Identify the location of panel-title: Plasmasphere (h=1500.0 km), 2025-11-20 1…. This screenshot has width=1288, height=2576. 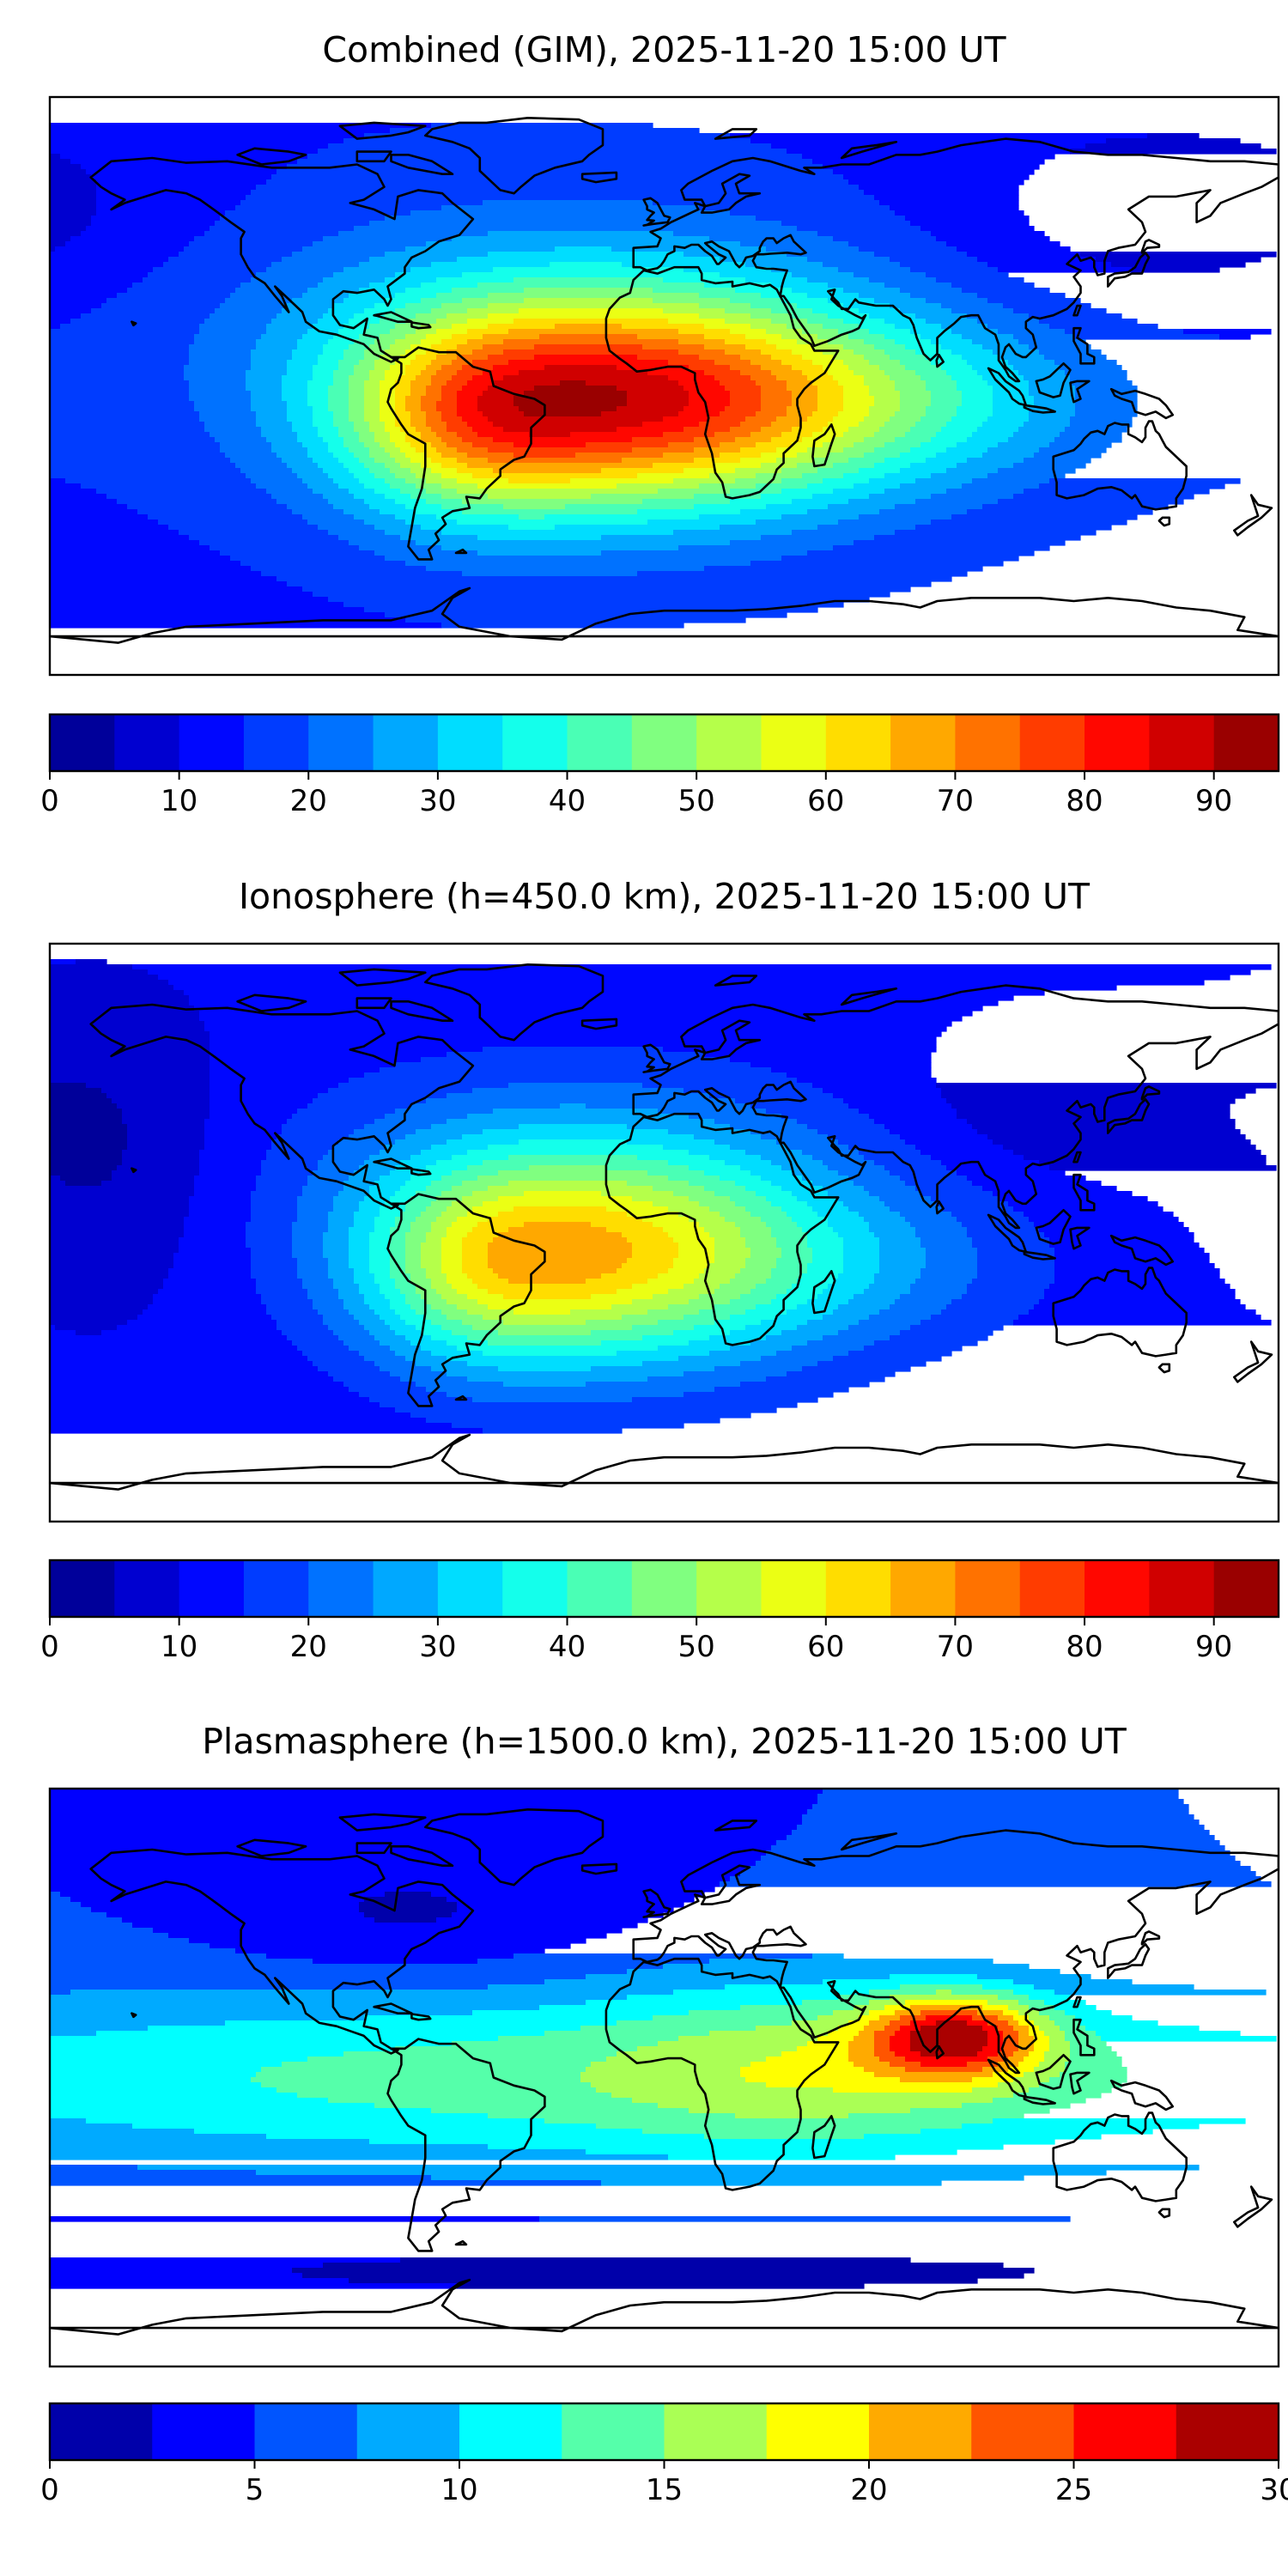
(664, 1741).